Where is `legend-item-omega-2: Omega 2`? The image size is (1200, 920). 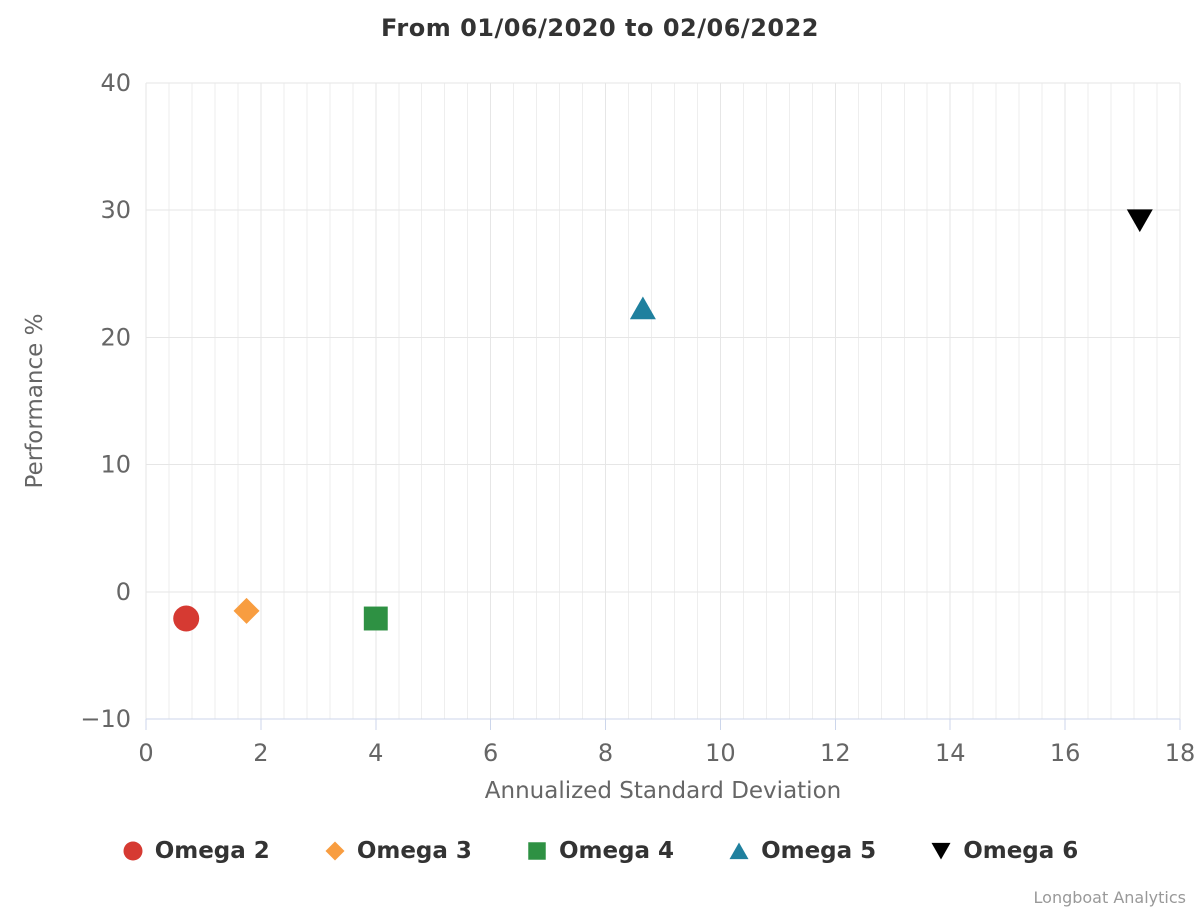
legend-item-omega-2: Omega 2 is located at coordinates (196, 851).